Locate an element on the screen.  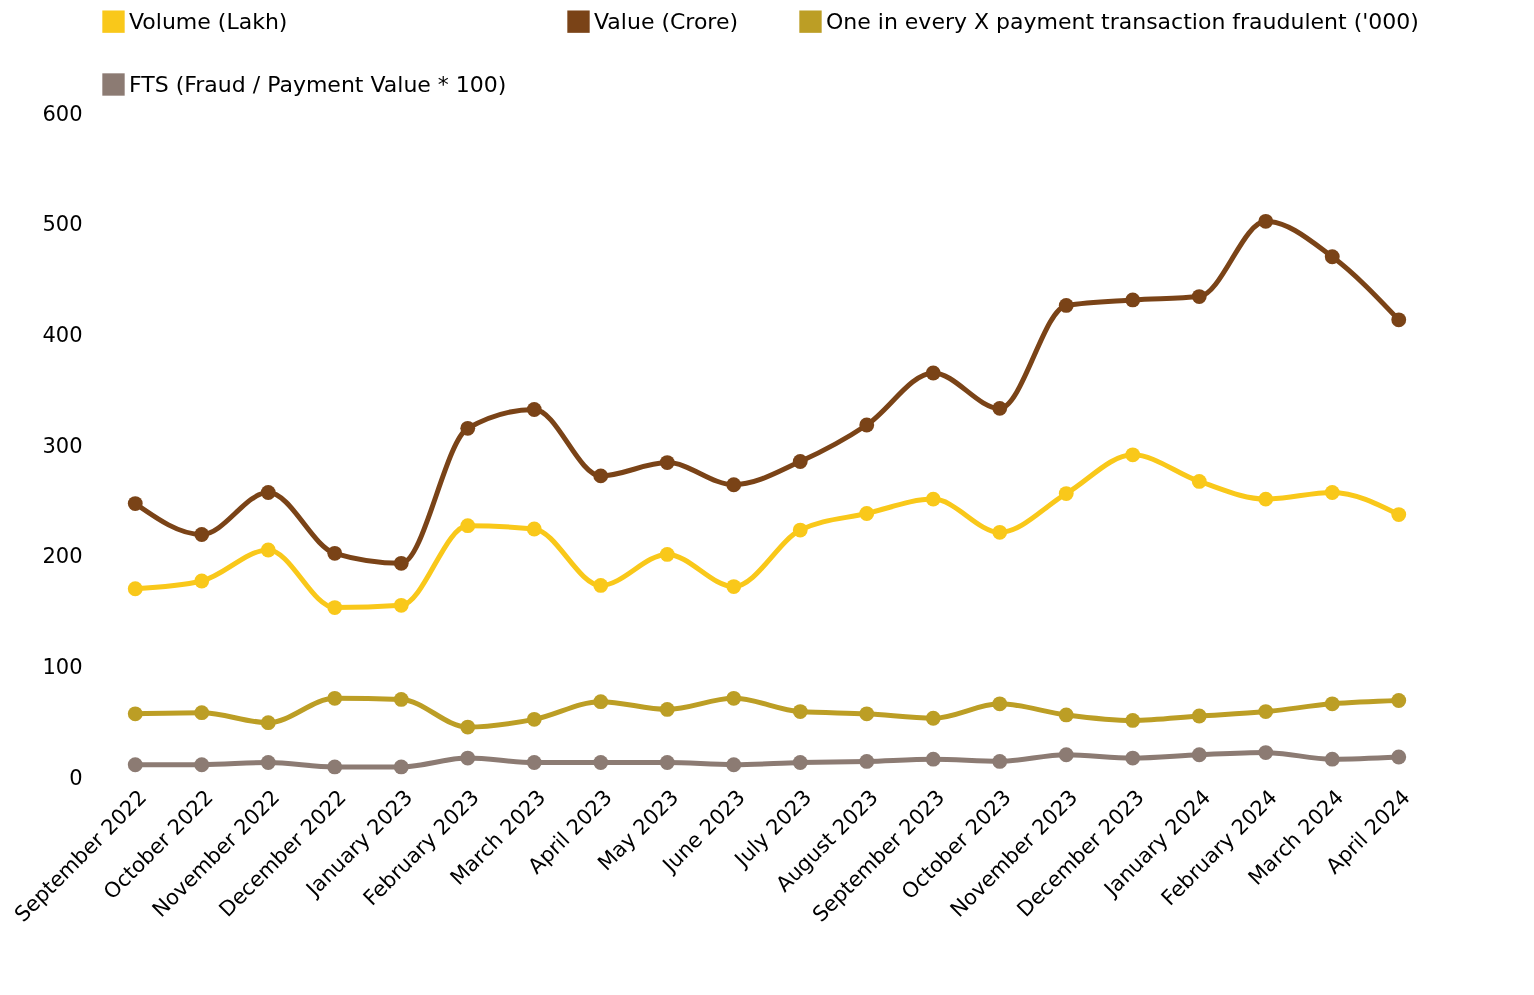
legend-label: FTS (Fraud / Payment Value * 100) is located at coordinates (318, 84).